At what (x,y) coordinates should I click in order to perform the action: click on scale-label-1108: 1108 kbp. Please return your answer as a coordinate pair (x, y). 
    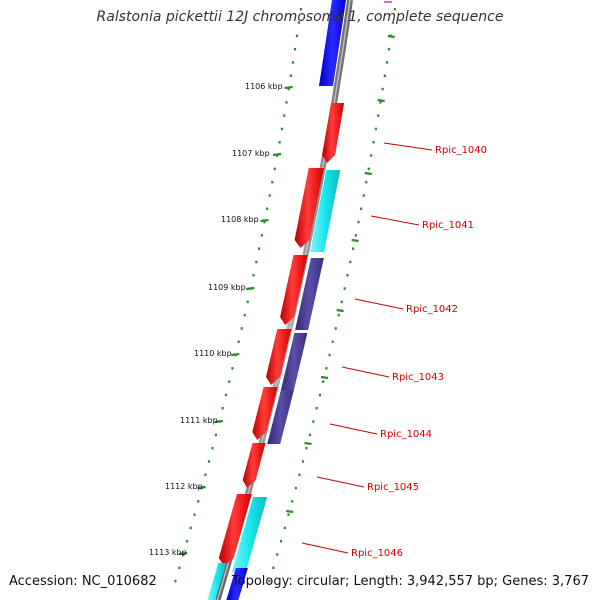
    Looking at the image, I should click on (240, 219).